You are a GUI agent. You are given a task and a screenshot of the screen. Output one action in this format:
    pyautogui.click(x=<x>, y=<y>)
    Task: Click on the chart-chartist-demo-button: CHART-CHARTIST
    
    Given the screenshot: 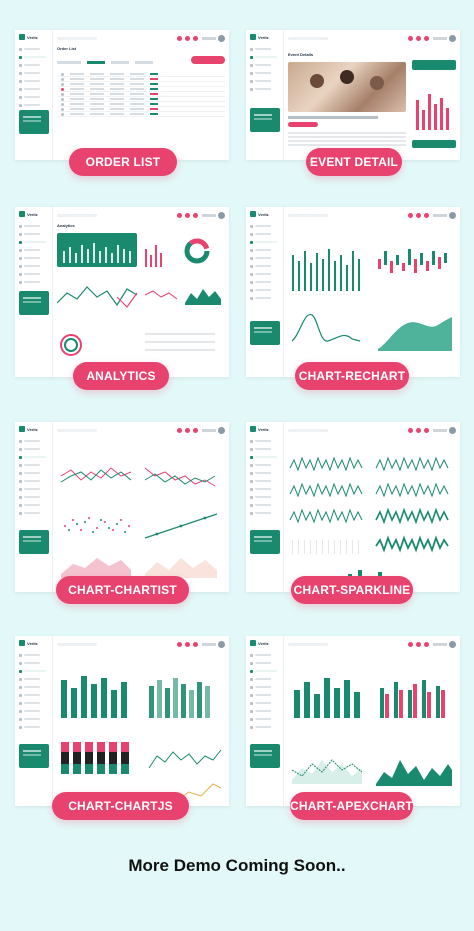 What is the action you would take?
    pyautogui.click(x=122, y=590)
    